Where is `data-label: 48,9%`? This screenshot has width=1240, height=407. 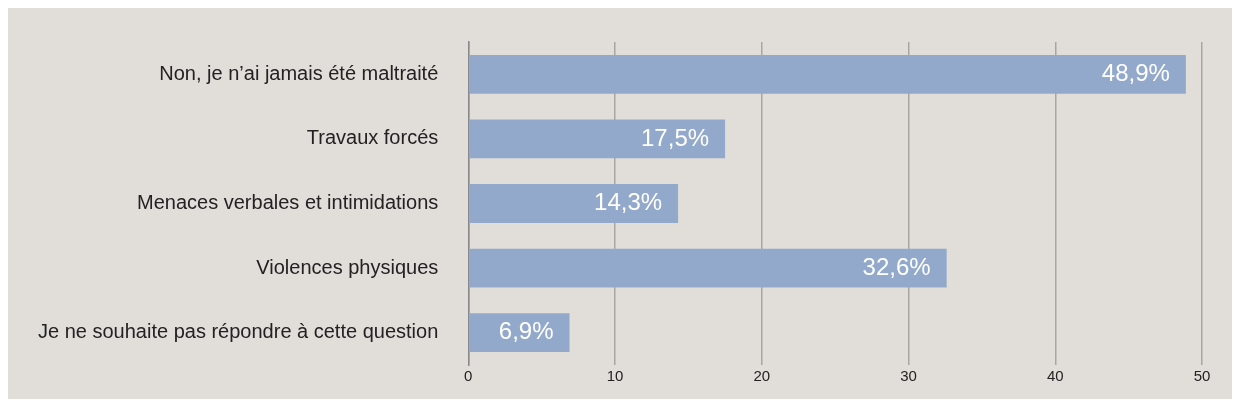 data-label: 48,9% is located at coordinates (1135, 72).